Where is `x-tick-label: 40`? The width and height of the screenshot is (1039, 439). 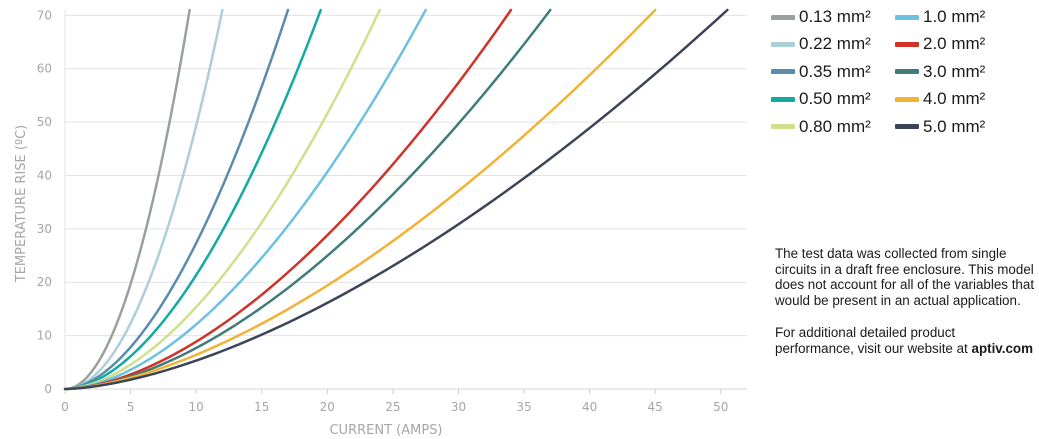
x-tick-label: 40 is located at coordinates (589, 407).